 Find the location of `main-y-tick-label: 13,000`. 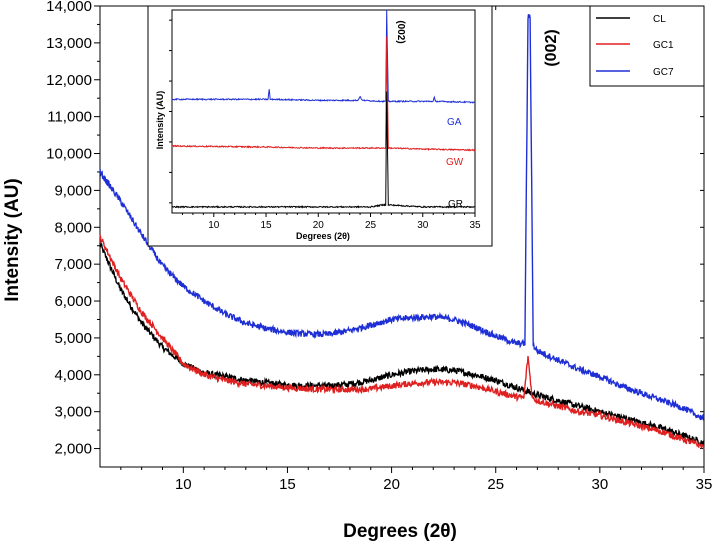

main-y-tick-label: 13,000 is located at coordinates (69, 43).